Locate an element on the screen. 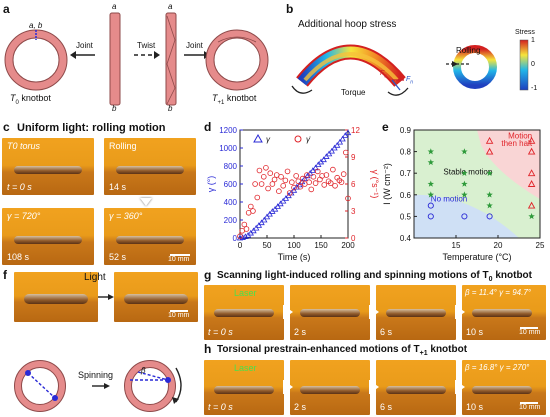 Image resolution: width=550 pixels, height=417 pixels. e-label-no-motion: No motion is located at coordinates (449, 198).